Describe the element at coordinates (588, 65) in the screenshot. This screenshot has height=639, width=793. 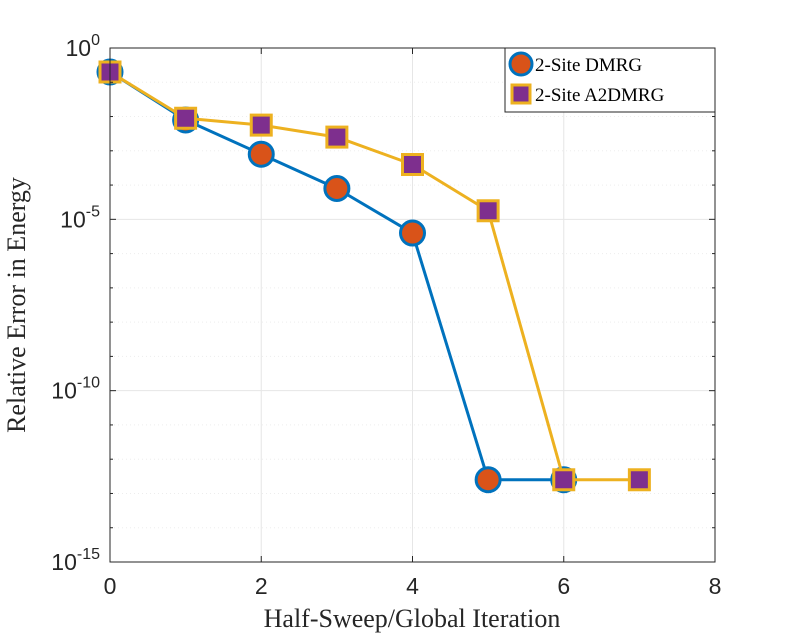
I see `legend-label-dmrg: 2-Site DMRG` at that location.